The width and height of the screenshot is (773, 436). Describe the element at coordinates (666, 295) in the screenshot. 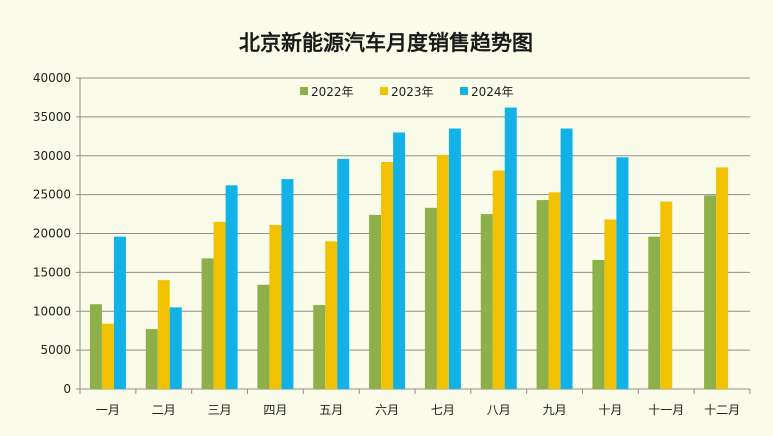

I see `bar-2023年-十一月` at that location.